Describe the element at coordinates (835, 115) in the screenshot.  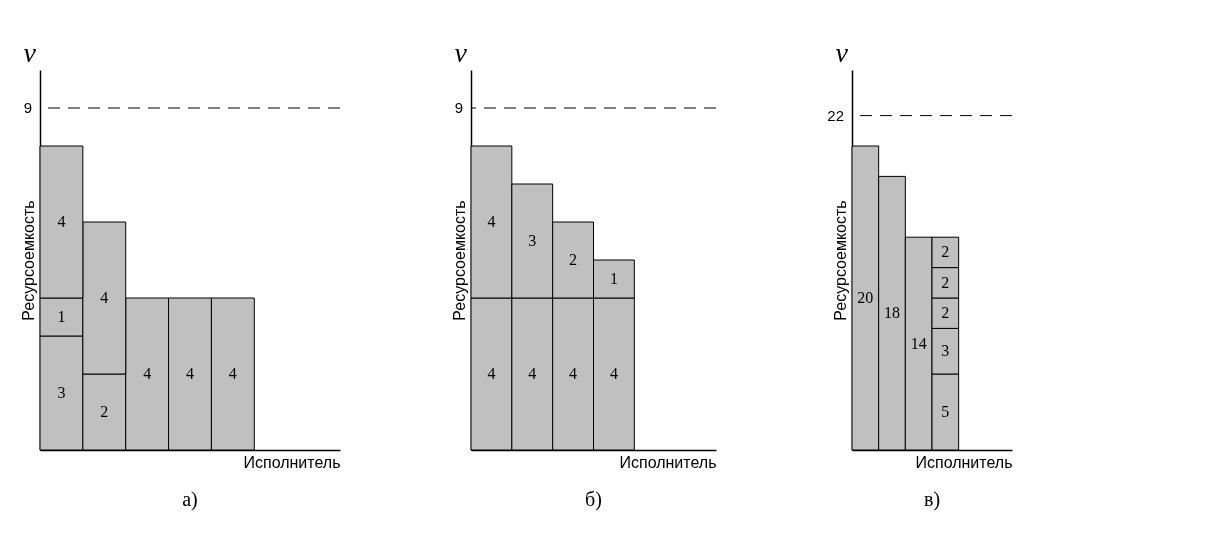
I see `ref-line-label: 22` at that location.